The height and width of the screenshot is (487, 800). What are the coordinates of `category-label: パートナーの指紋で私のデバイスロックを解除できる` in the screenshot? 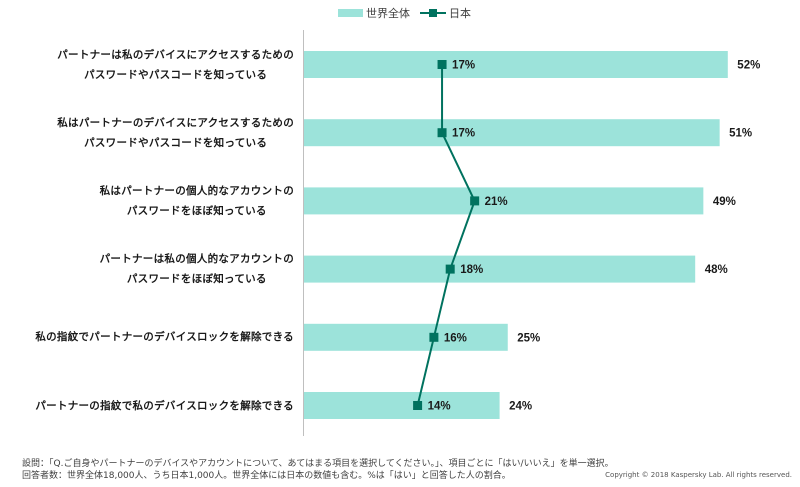 It's located at (164, 406).